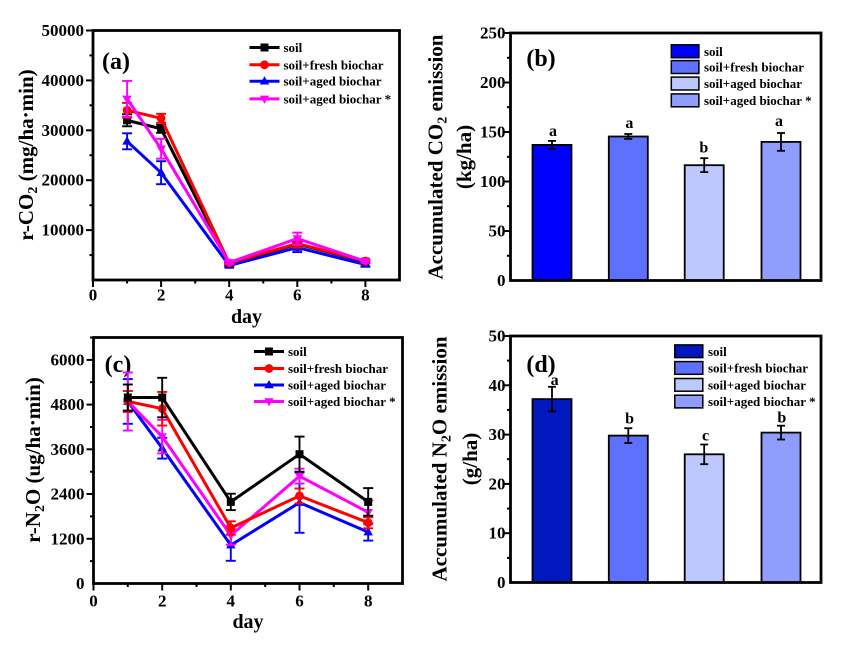 The height and width of the screenshot is (657, 863). I want to click on svg-text: c, so click(705, 436).